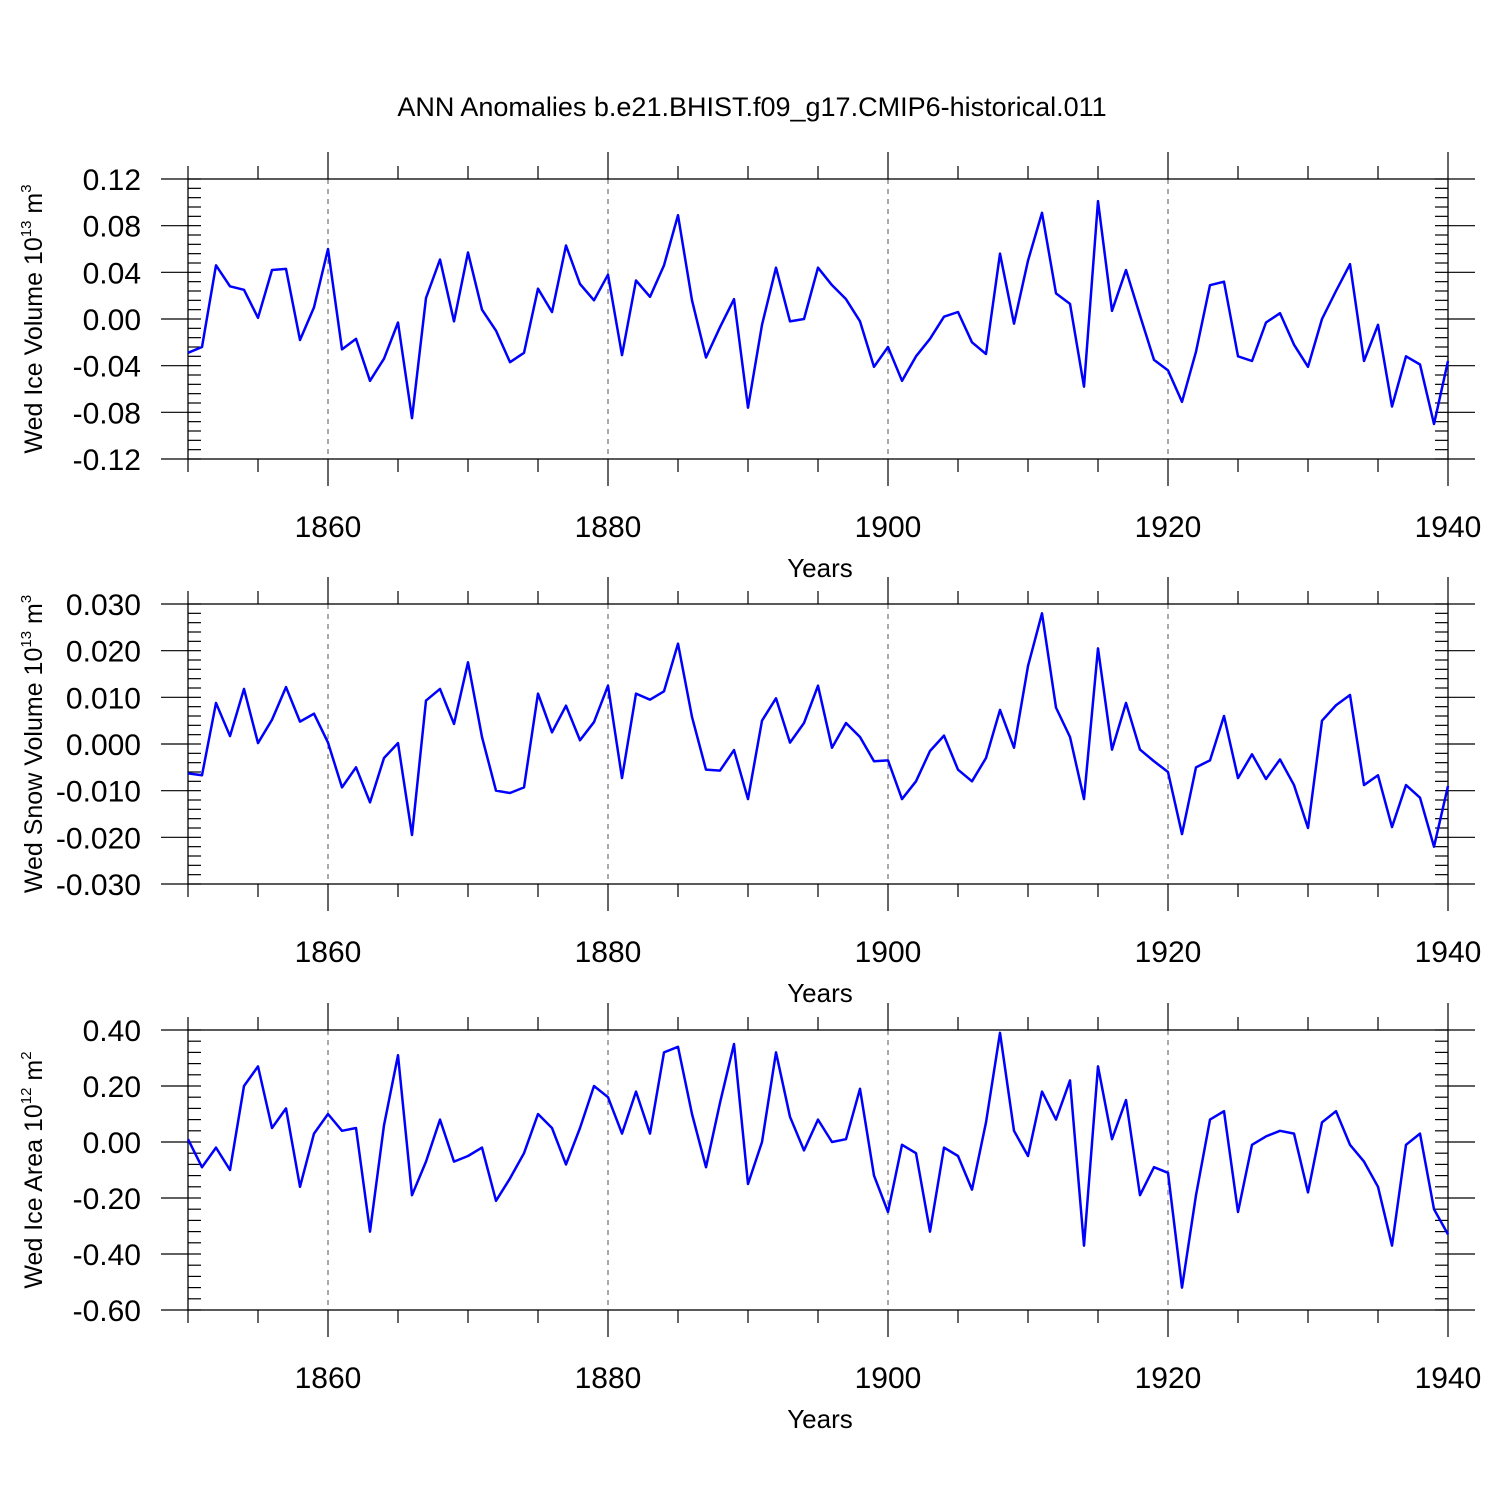  What do you see at coordinates (103, 698) in the screenshot?
I see `y-tick-label: 0.010` at bounding box center [103, 698].